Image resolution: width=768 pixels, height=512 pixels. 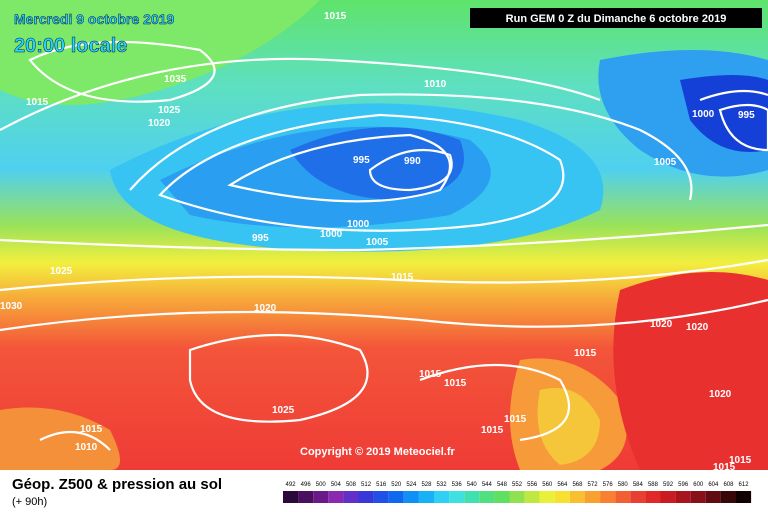 I want to click on run-info: Run GEM 0 Z du Dimanche 6 octobre 2019, so click(x=616, y=19).